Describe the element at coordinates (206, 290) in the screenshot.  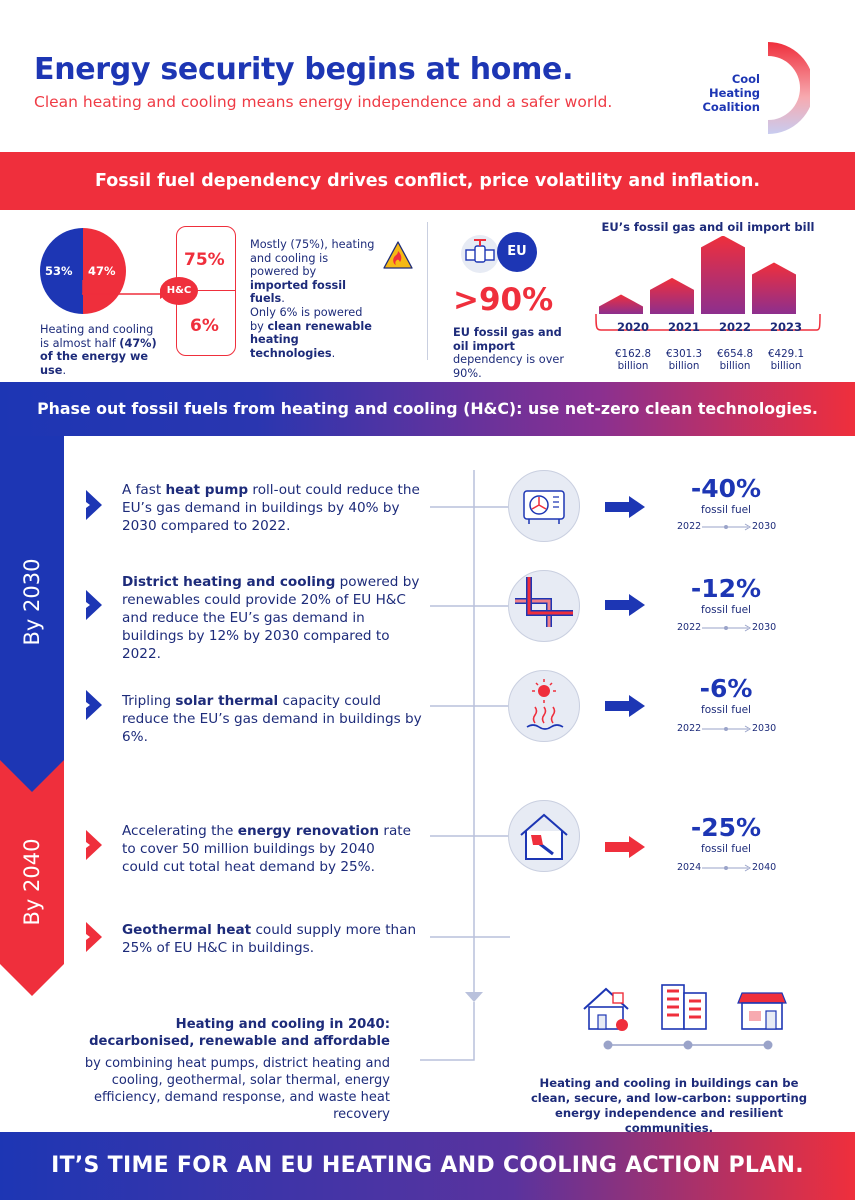
I see `bracket-divider` at that location.